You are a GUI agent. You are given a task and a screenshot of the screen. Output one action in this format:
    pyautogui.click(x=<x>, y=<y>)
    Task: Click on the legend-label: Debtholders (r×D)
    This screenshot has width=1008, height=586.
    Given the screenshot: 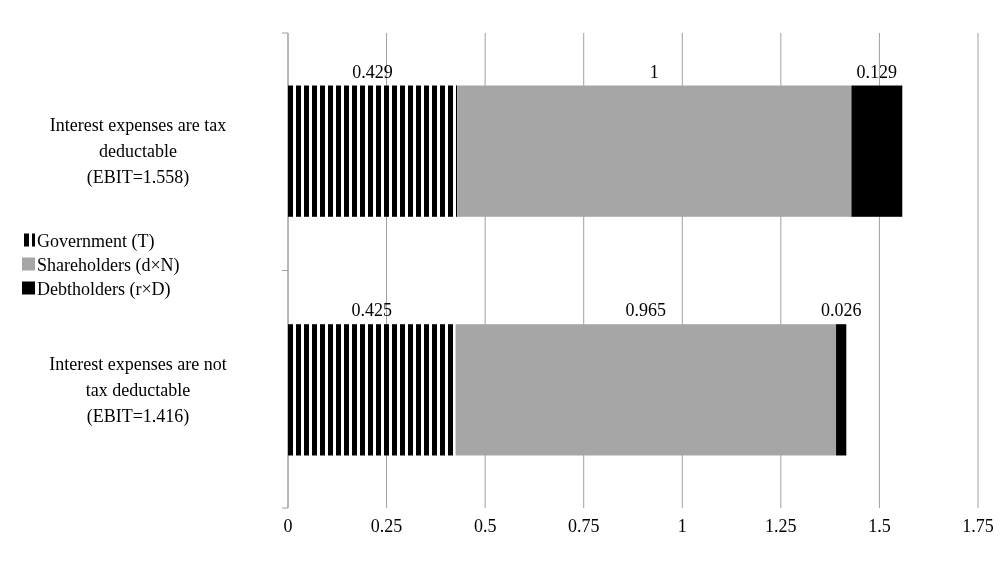 What is the action you would take?
    pyautogui.click(x=104, y=289)
    